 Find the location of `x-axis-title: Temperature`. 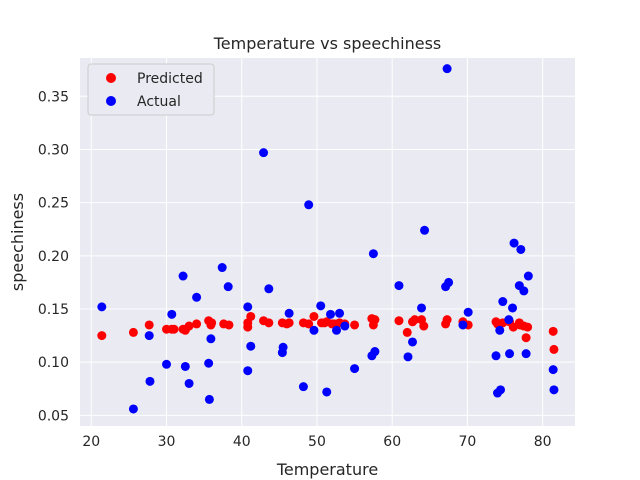

x-axis-title: Temperature is located at coordinates (327, 469).